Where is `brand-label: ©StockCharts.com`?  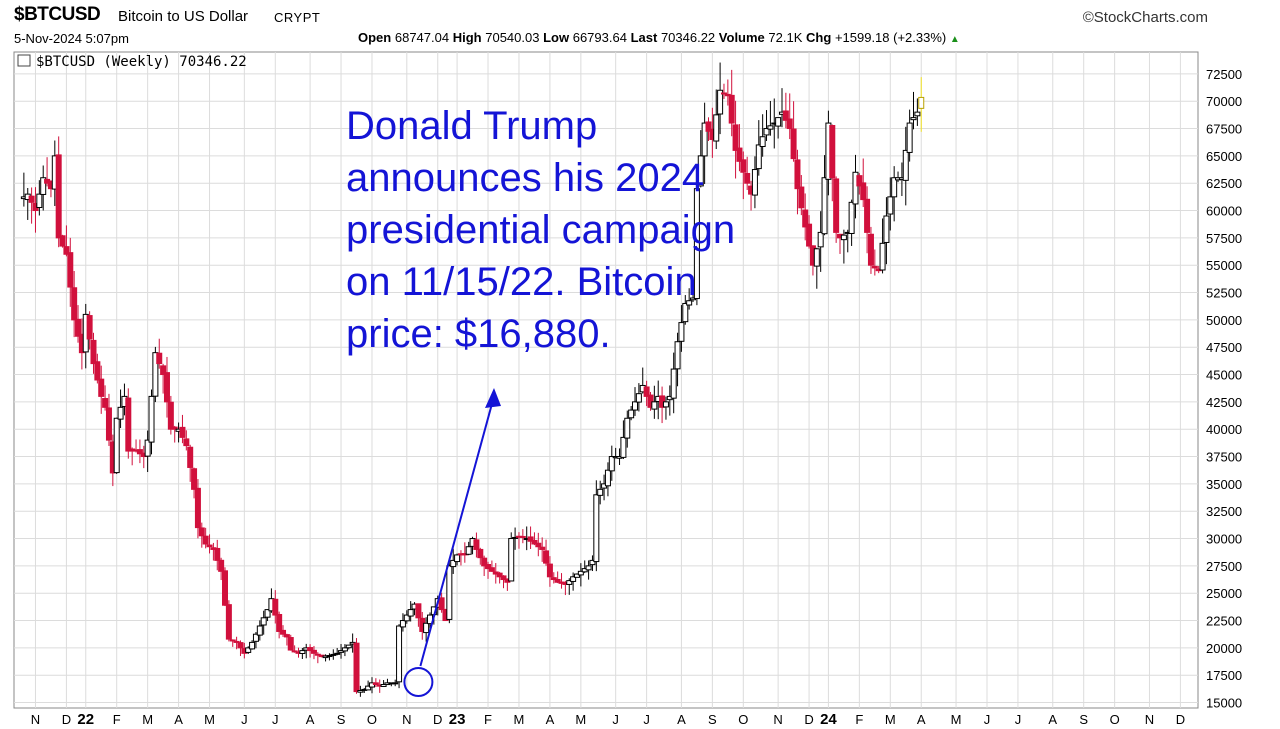 brand-label: ©StockCharts.com is located at coordinates (1145, 17).